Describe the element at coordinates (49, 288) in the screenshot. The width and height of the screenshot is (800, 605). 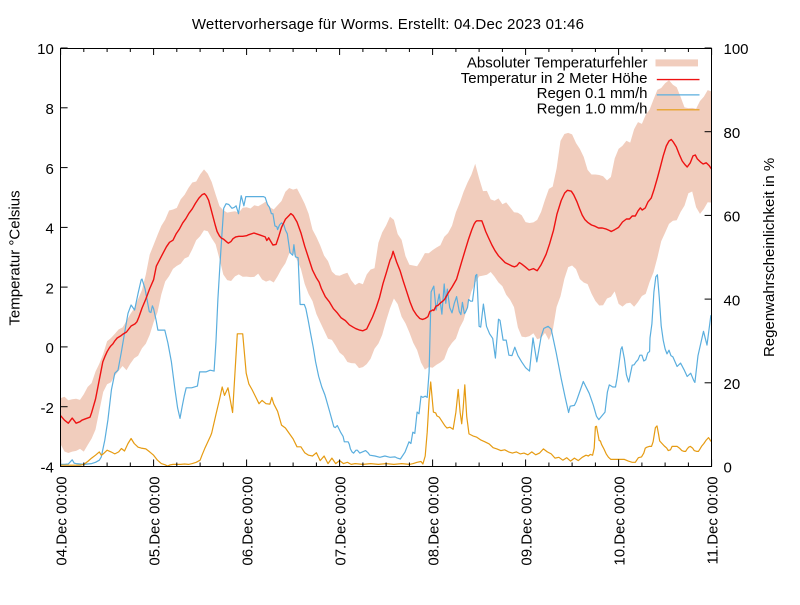
I see `svg-text: 2` at that location.